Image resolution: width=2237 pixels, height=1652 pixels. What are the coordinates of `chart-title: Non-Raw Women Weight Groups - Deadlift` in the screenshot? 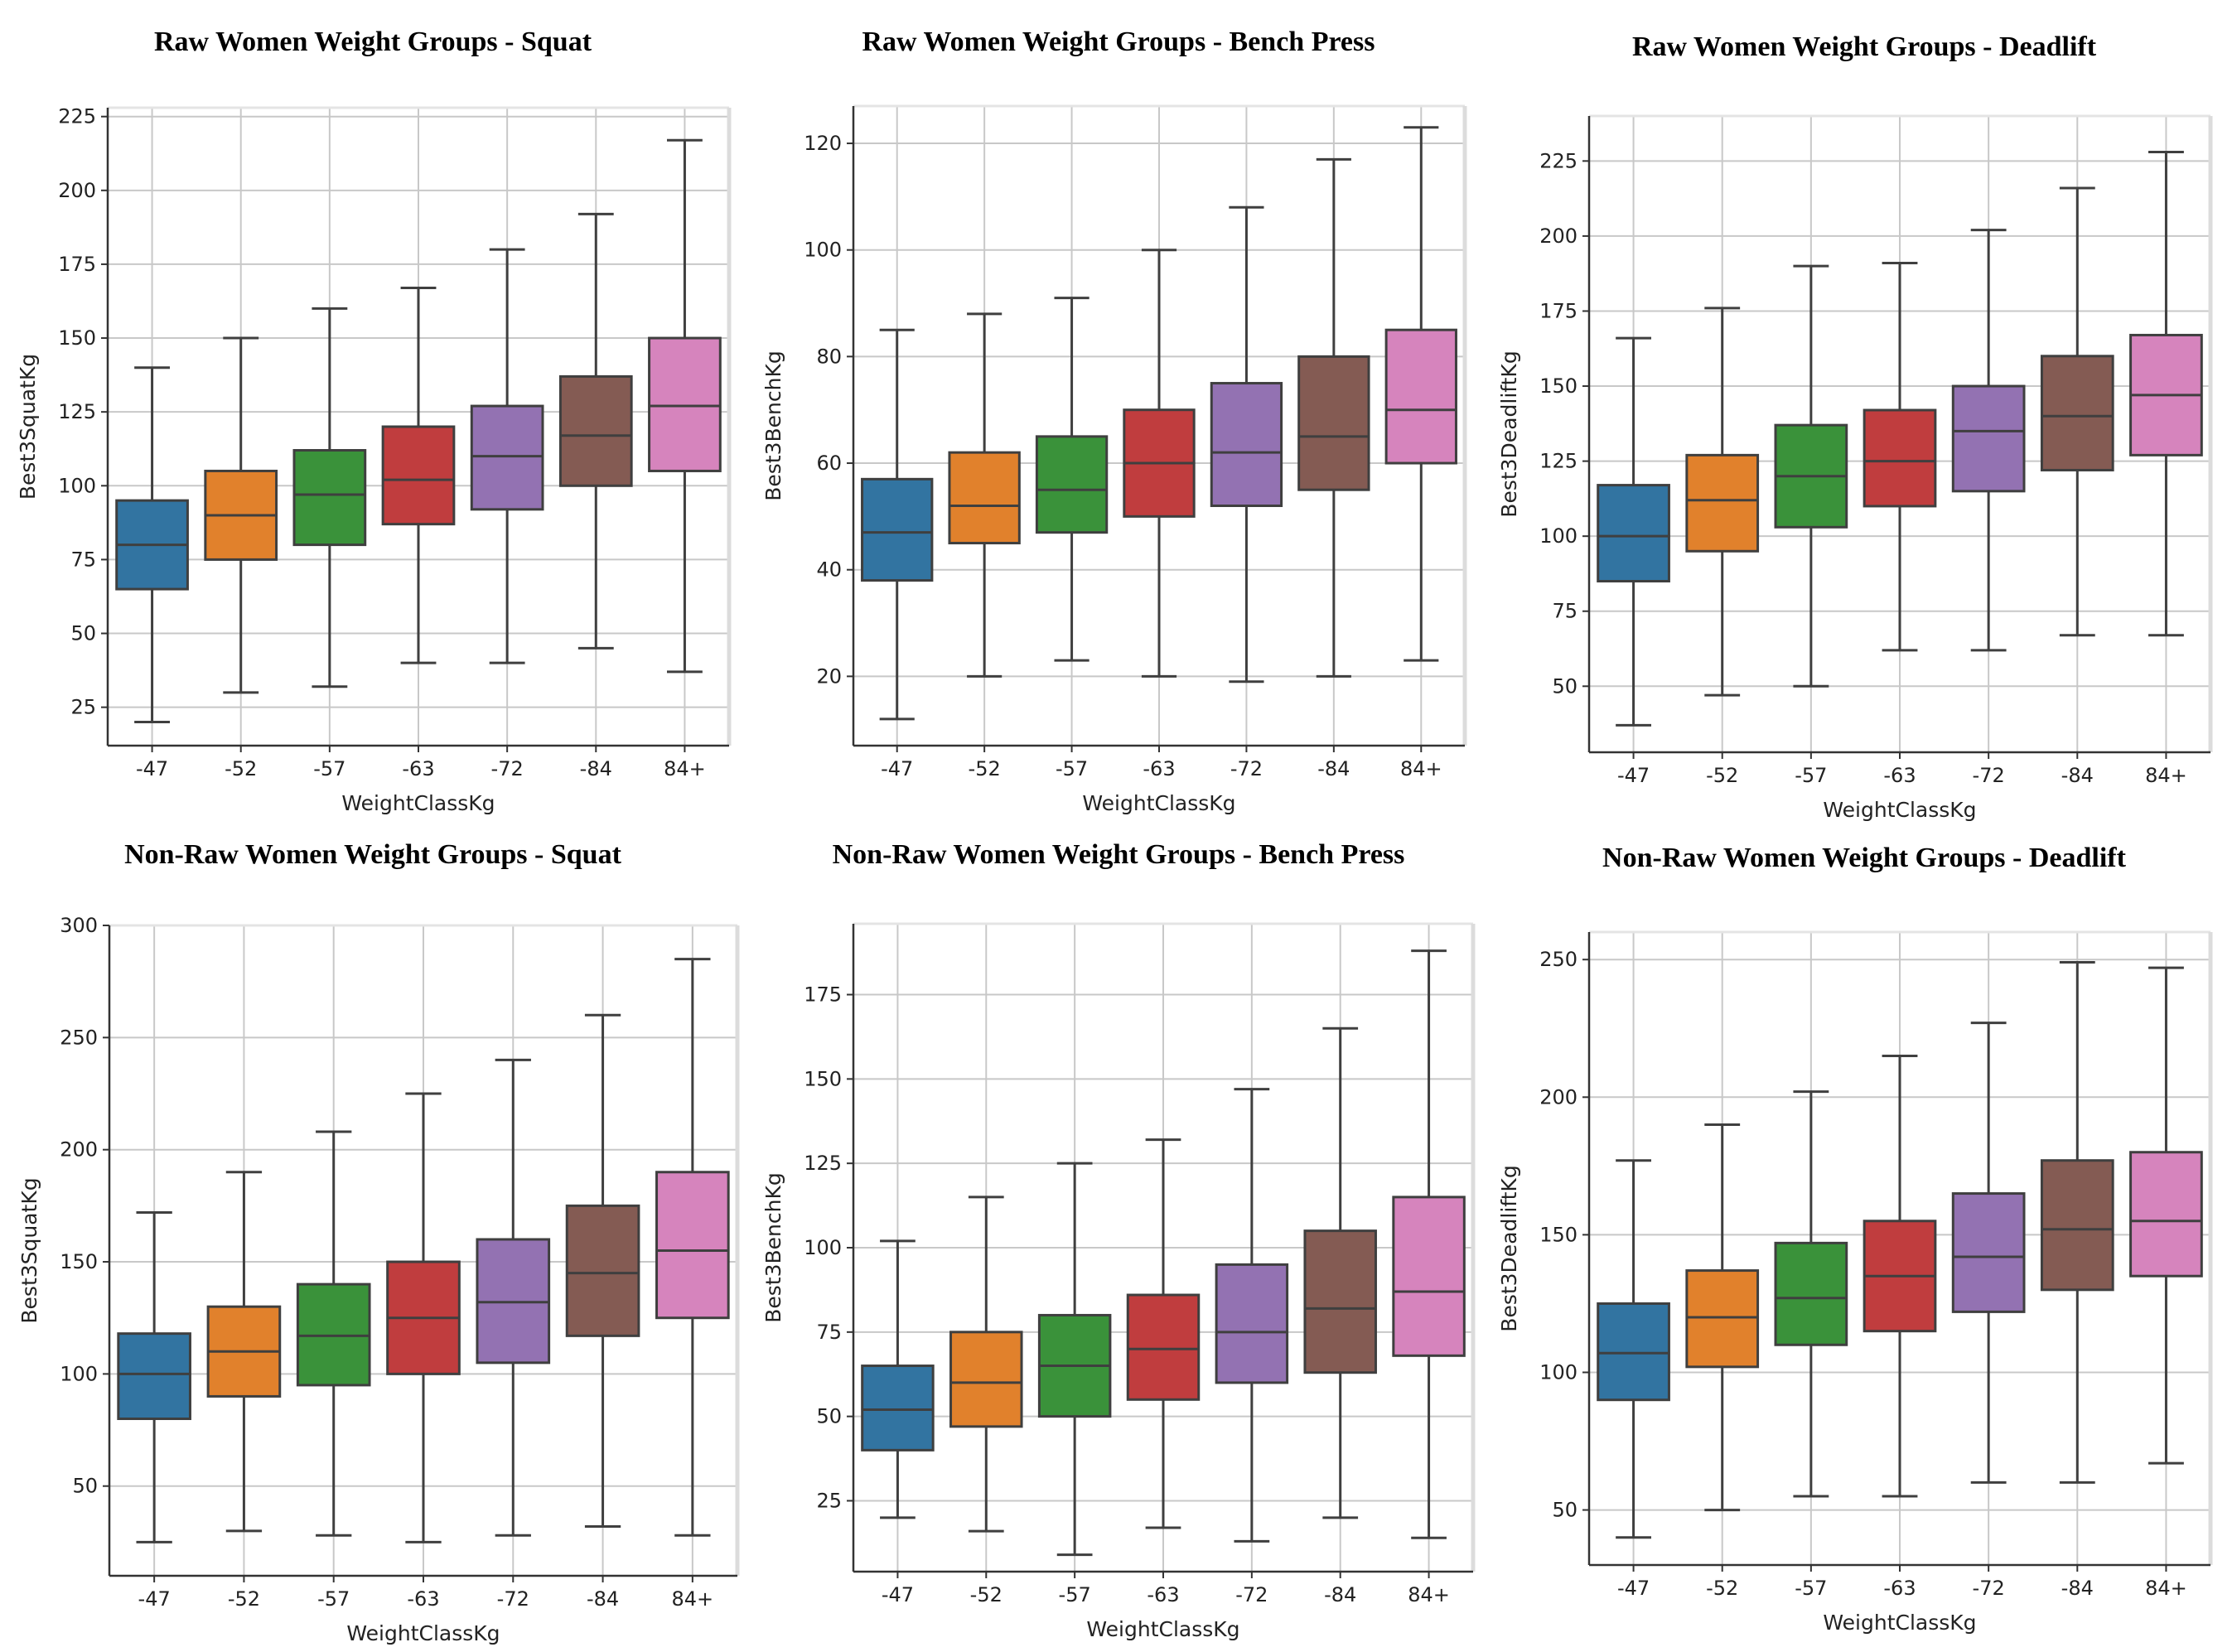 It's located at (1864, 858).